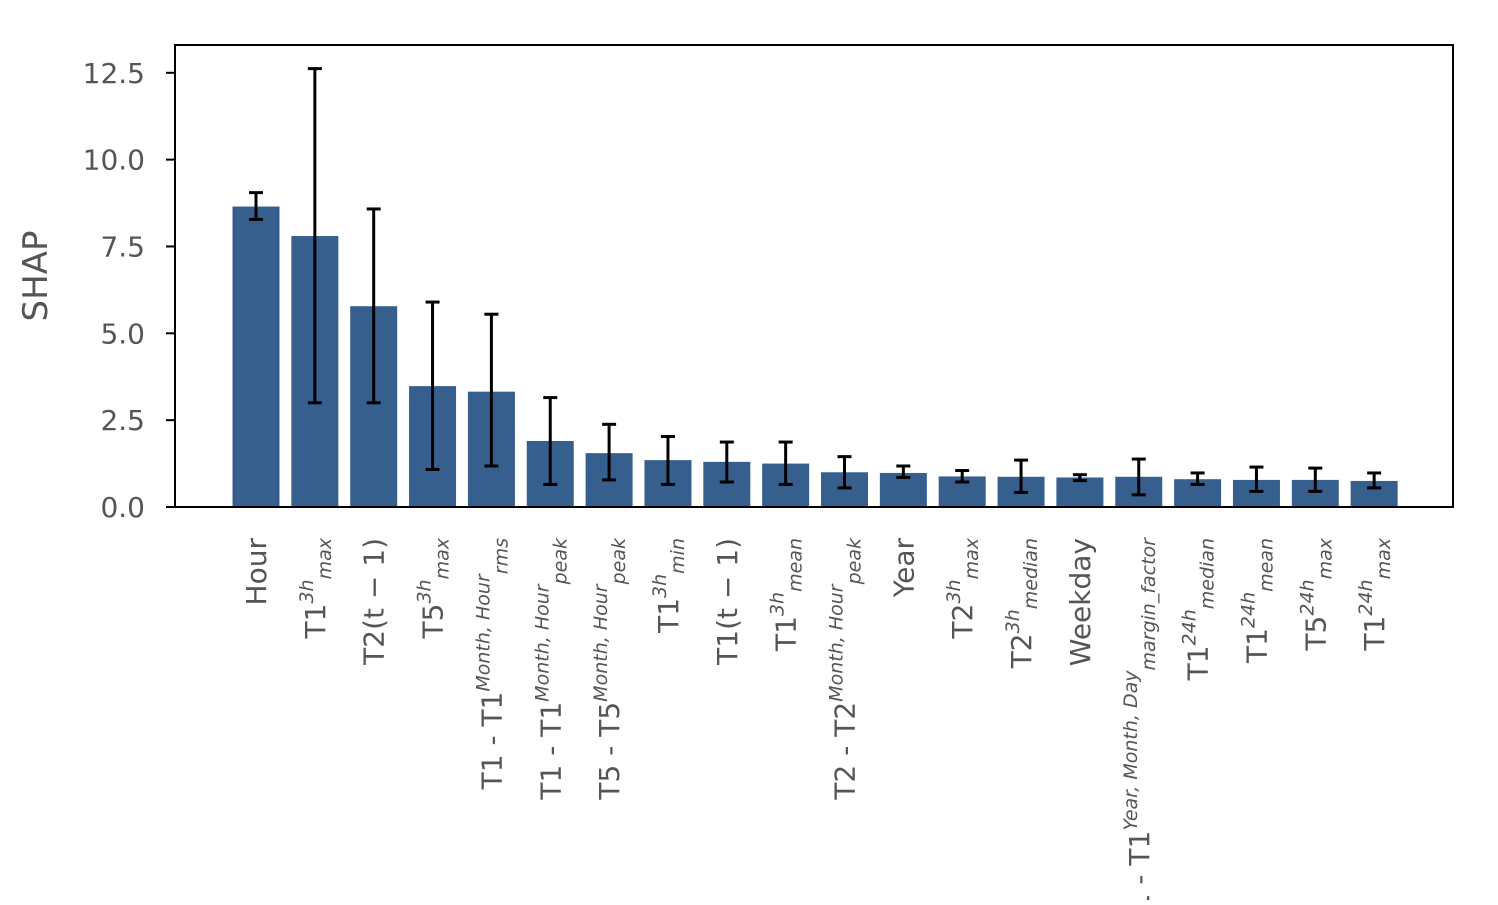 The height and width of the screenshot is (905, 1498). I want to click on x-tick-label: T13hmin, so click(669, 586).